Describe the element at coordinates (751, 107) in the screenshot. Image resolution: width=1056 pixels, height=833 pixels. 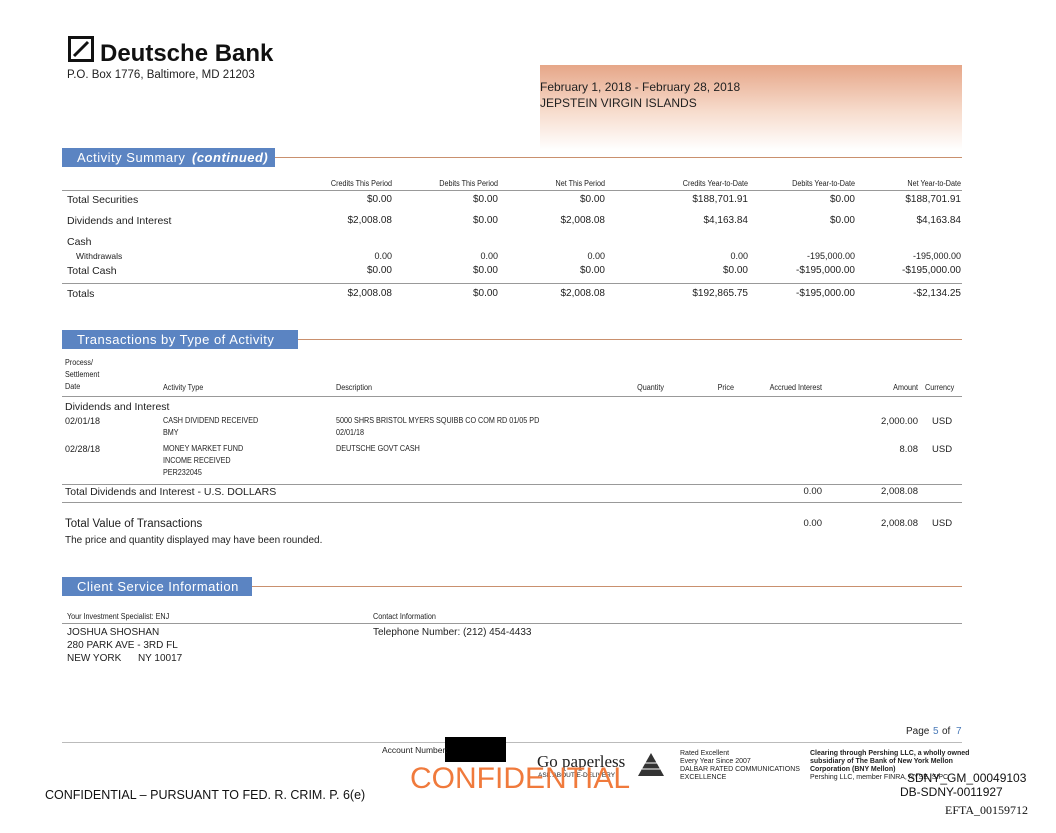
I see `header-box` at that location.